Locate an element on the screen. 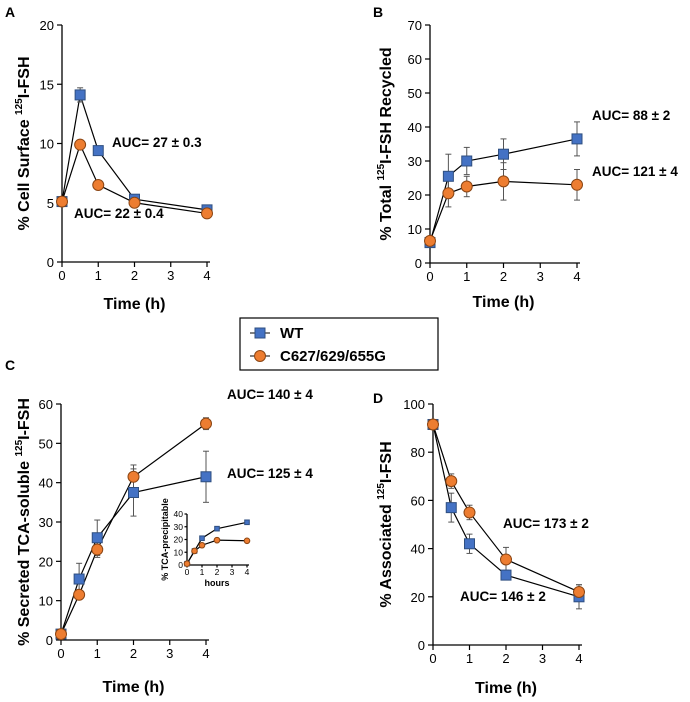  auc-annotation-mutant: AUC= 22 ± 0.4 is located at coordinates (119, 213).